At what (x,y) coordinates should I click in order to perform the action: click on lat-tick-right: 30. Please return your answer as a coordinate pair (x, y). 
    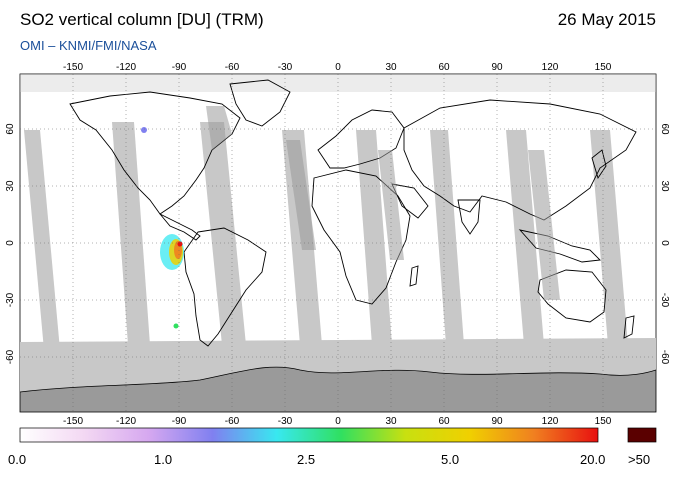
    Looking at the image, I should click on (664, 186).